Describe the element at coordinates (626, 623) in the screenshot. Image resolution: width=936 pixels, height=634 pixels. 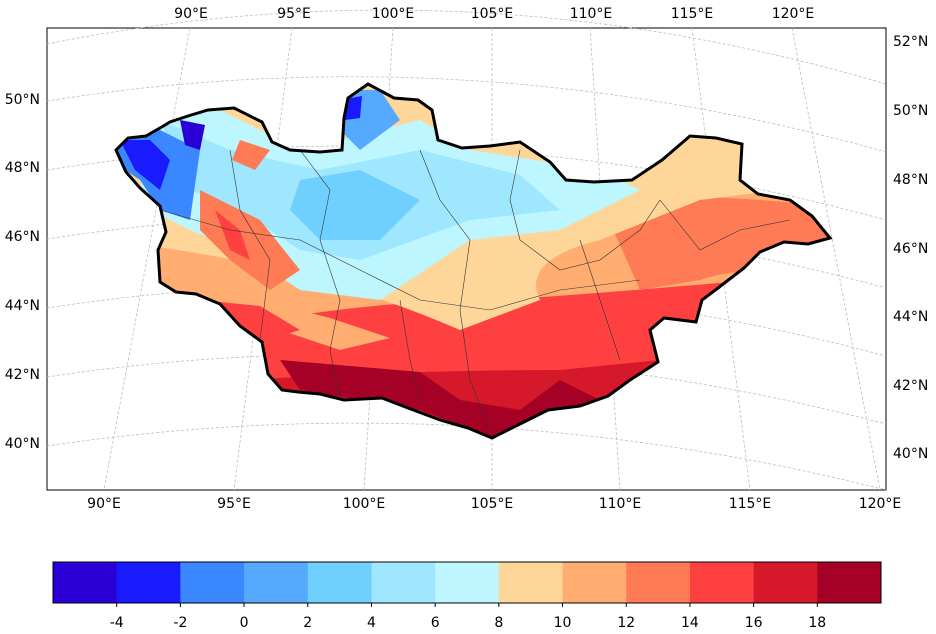
I see `colorbar-tick-label: 12` at that location.